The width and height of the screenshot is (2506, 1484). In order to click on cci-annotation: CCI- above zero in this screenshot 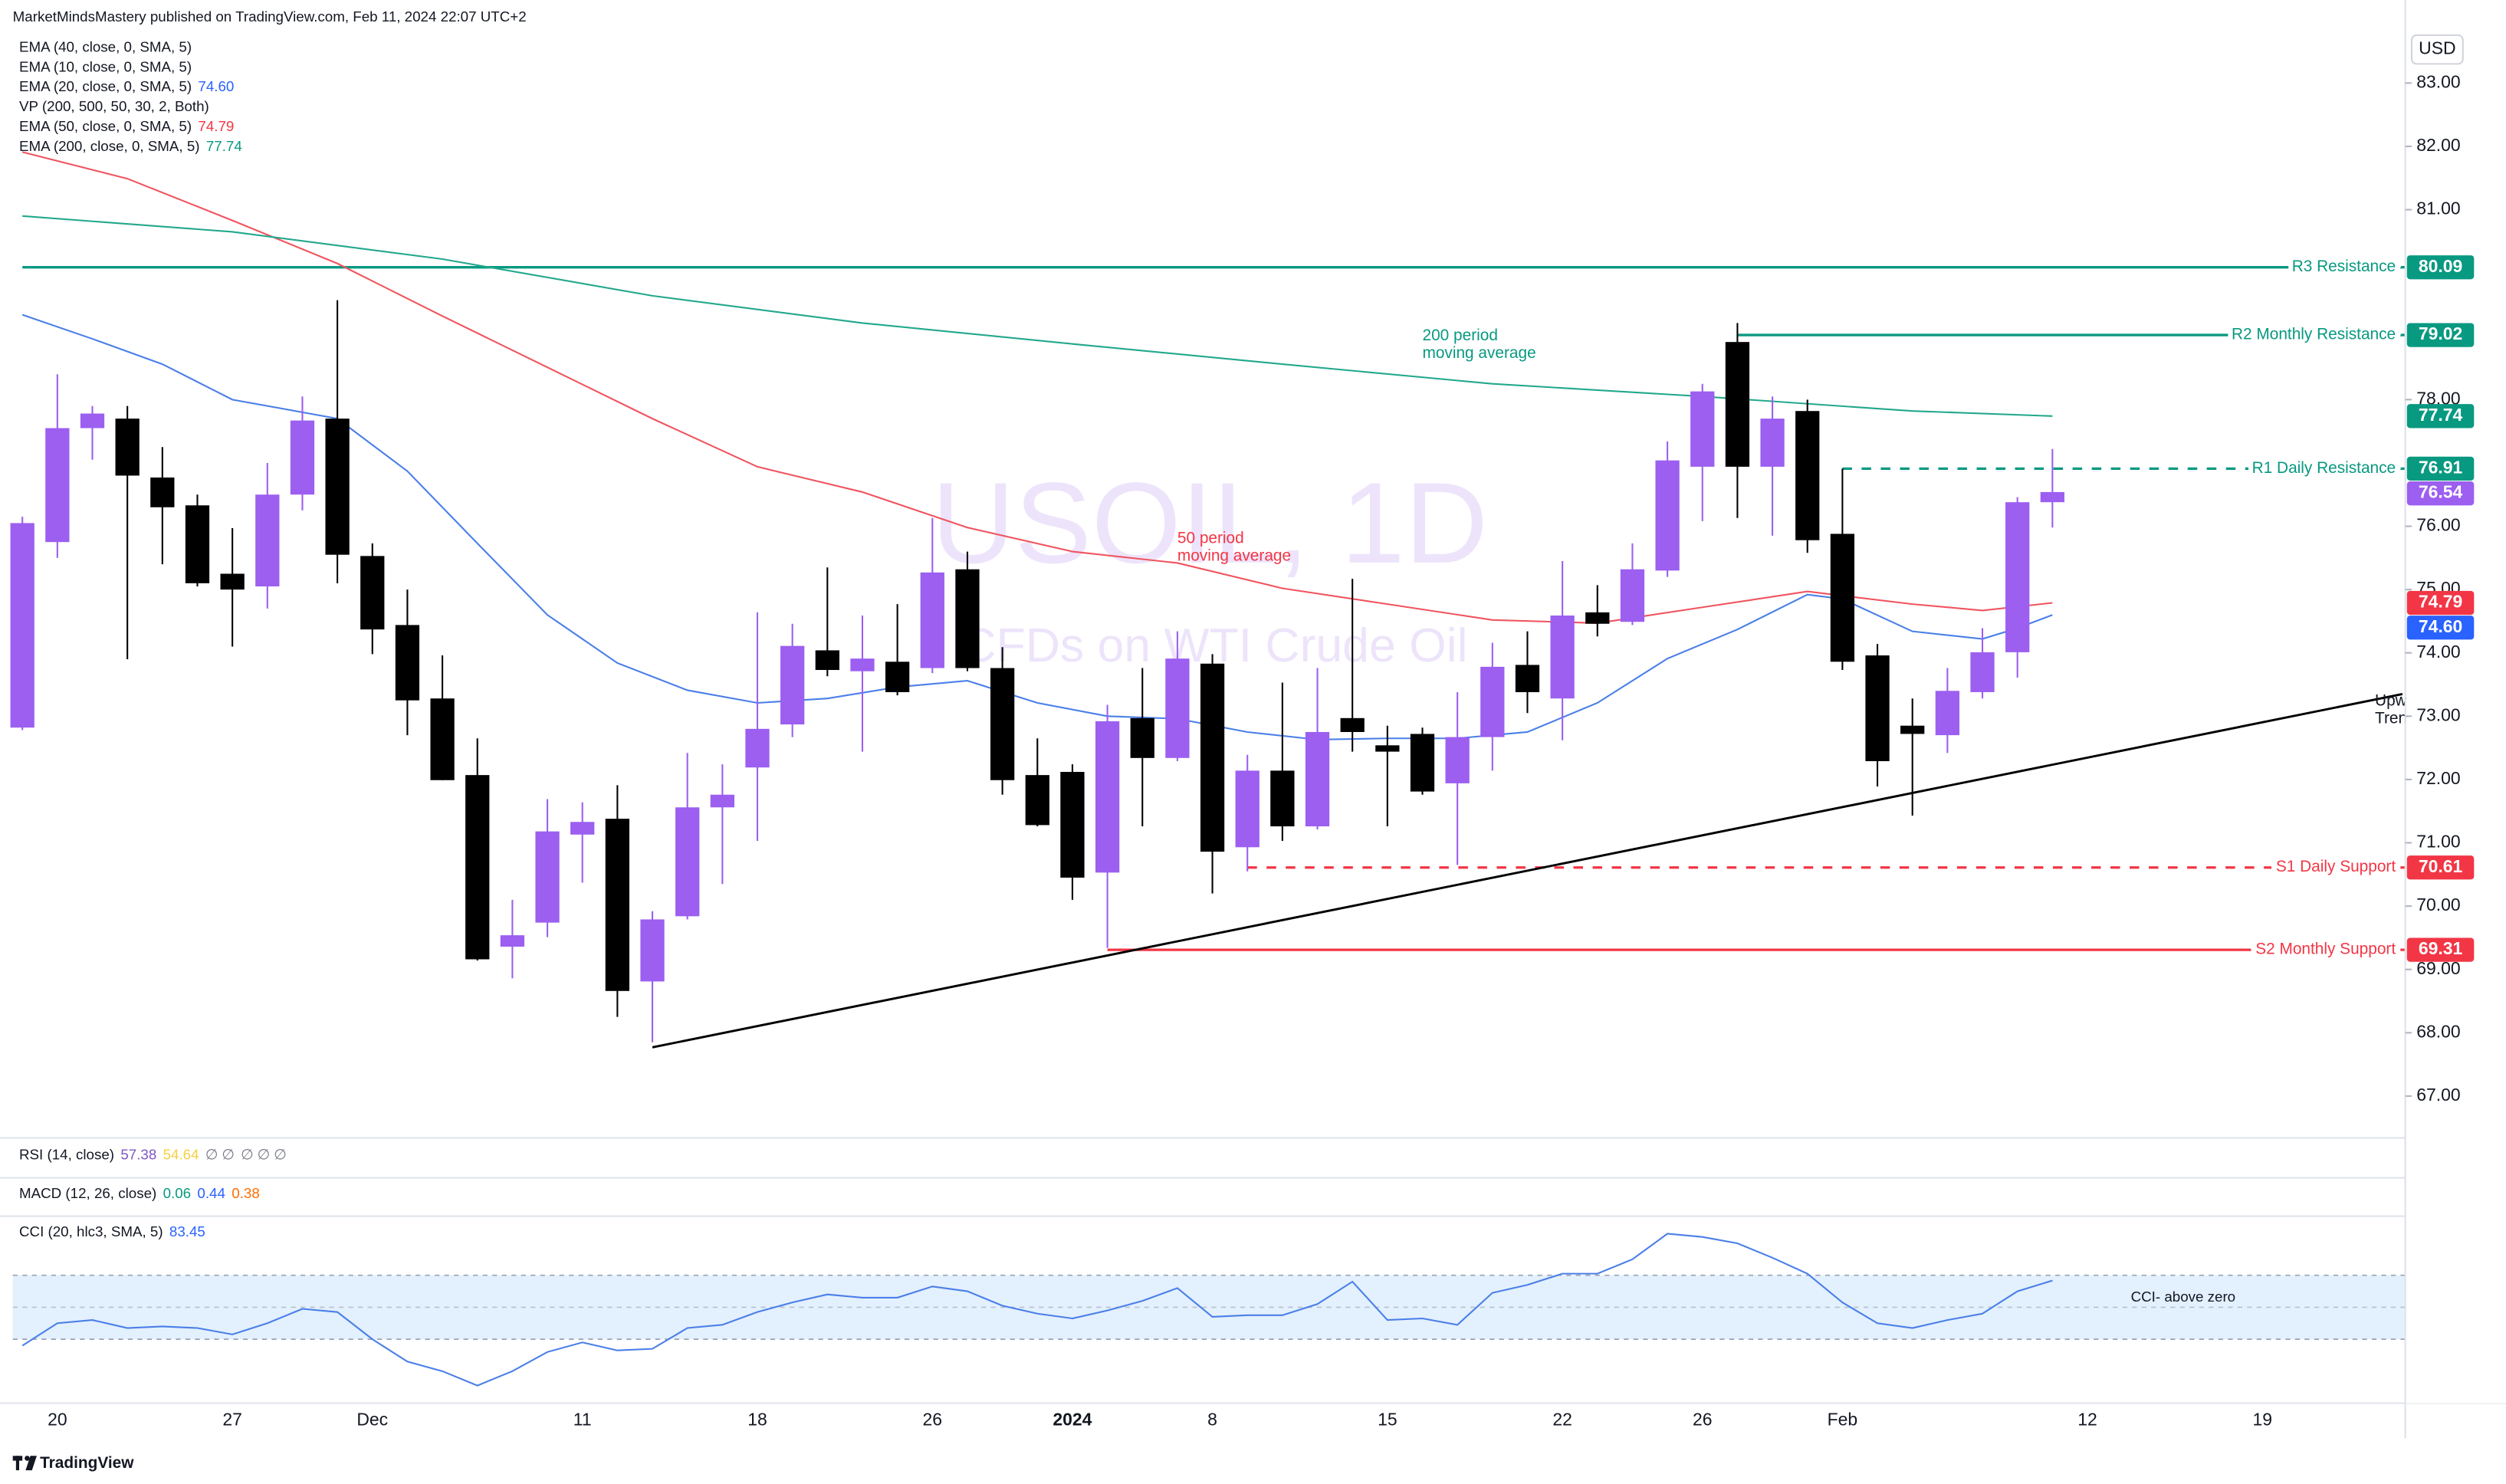, I will do `click(2183, 1297)`.